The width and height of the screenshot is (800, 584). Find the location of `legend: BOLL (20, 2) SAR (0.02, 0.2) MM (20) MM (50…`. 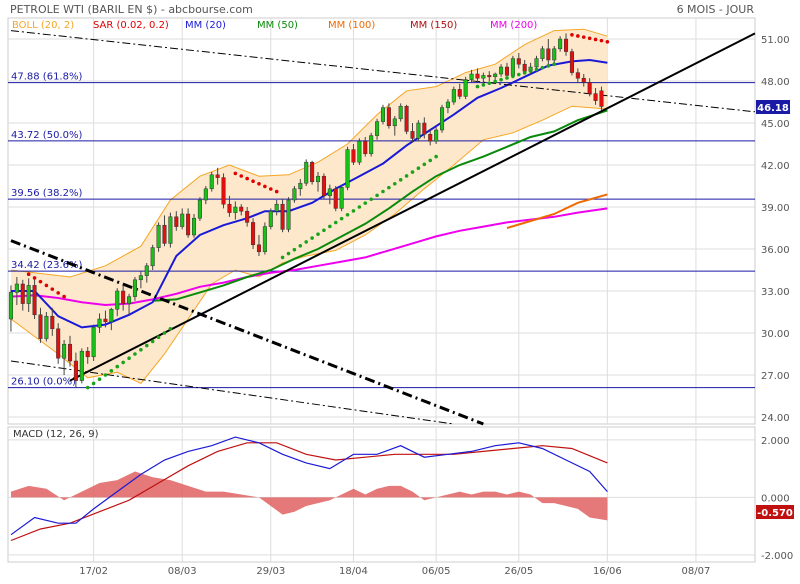

legend: BOLL (20, 2) SAR (0.02, 0.2) MM (20) MM (50… is located at coordinates (274, 25).